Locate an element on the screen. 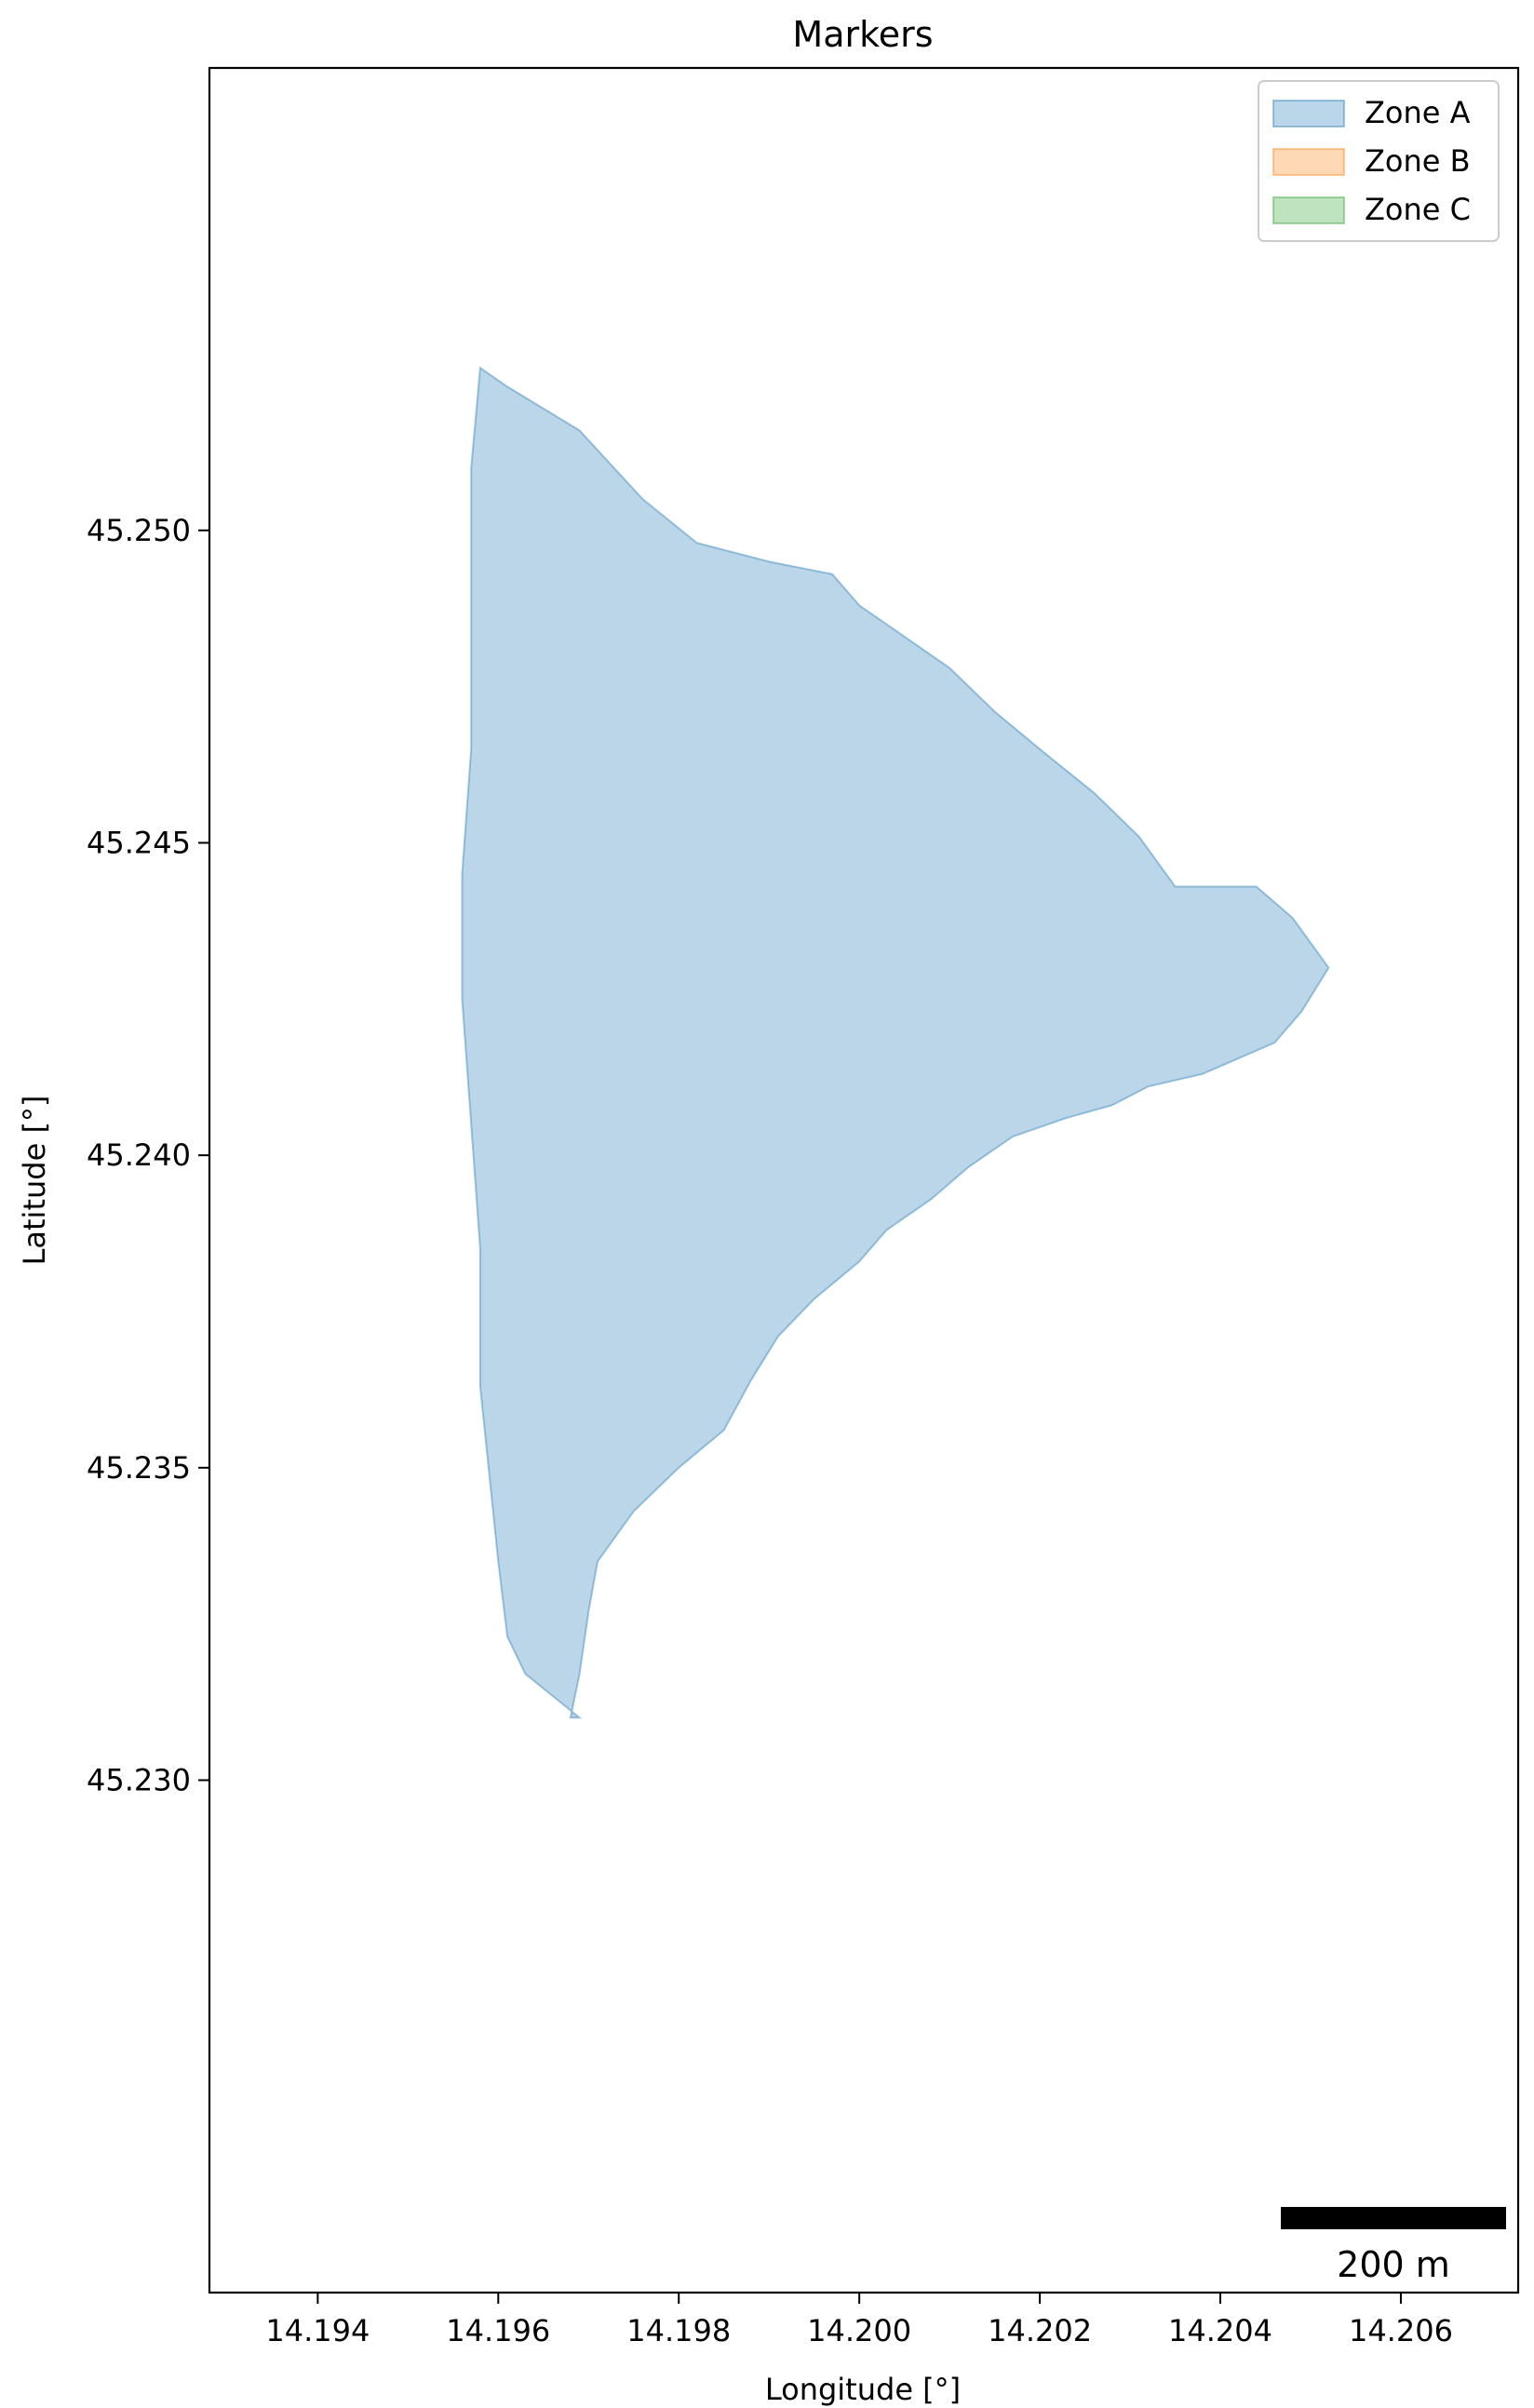 The width and height of the screenshot is (1534, 2408). x-tick-label: 14.194 is located at coordinates (317, 2330).